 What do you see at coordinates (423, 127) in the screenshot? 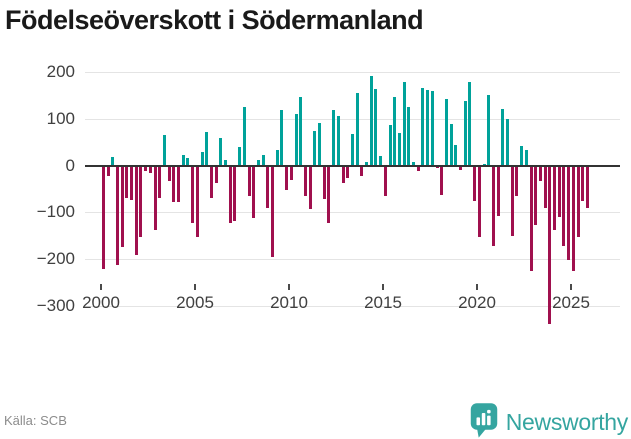
I see `bar-2017Q1` at bounding box center [423, 127].